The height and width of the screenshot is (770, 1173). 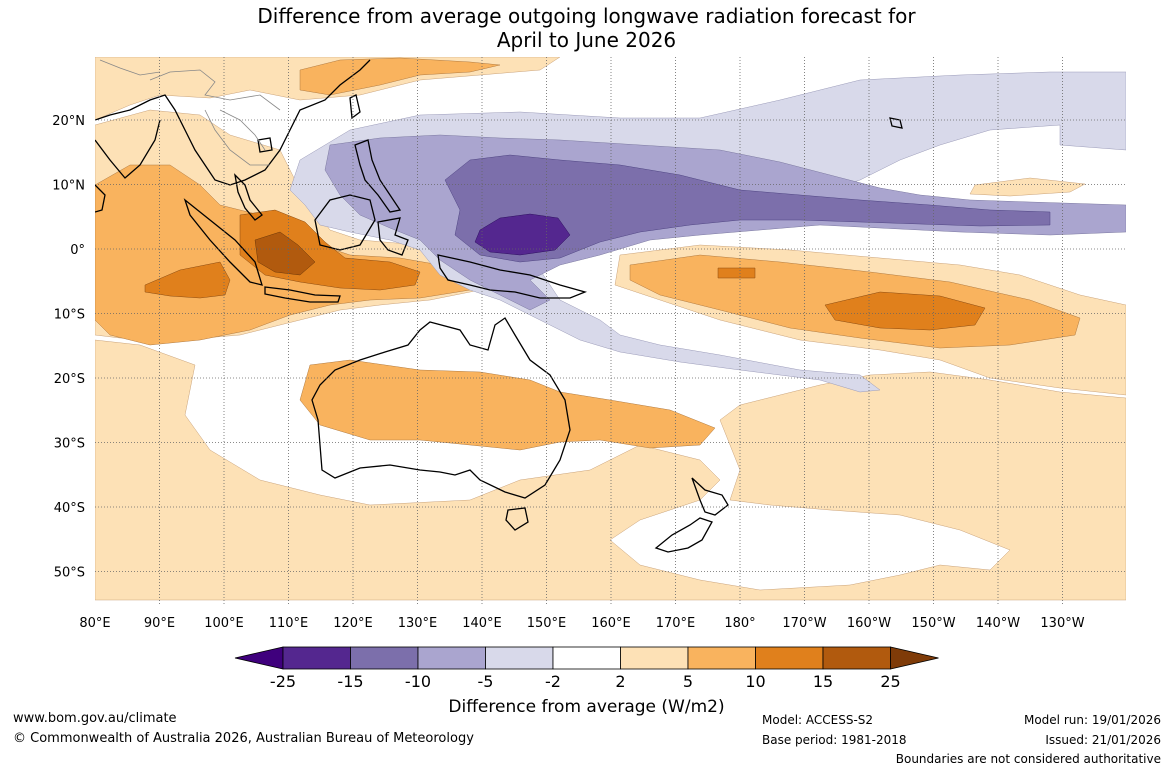 I want to click on colorbar-arrow-low, so click(x=259, y=658).